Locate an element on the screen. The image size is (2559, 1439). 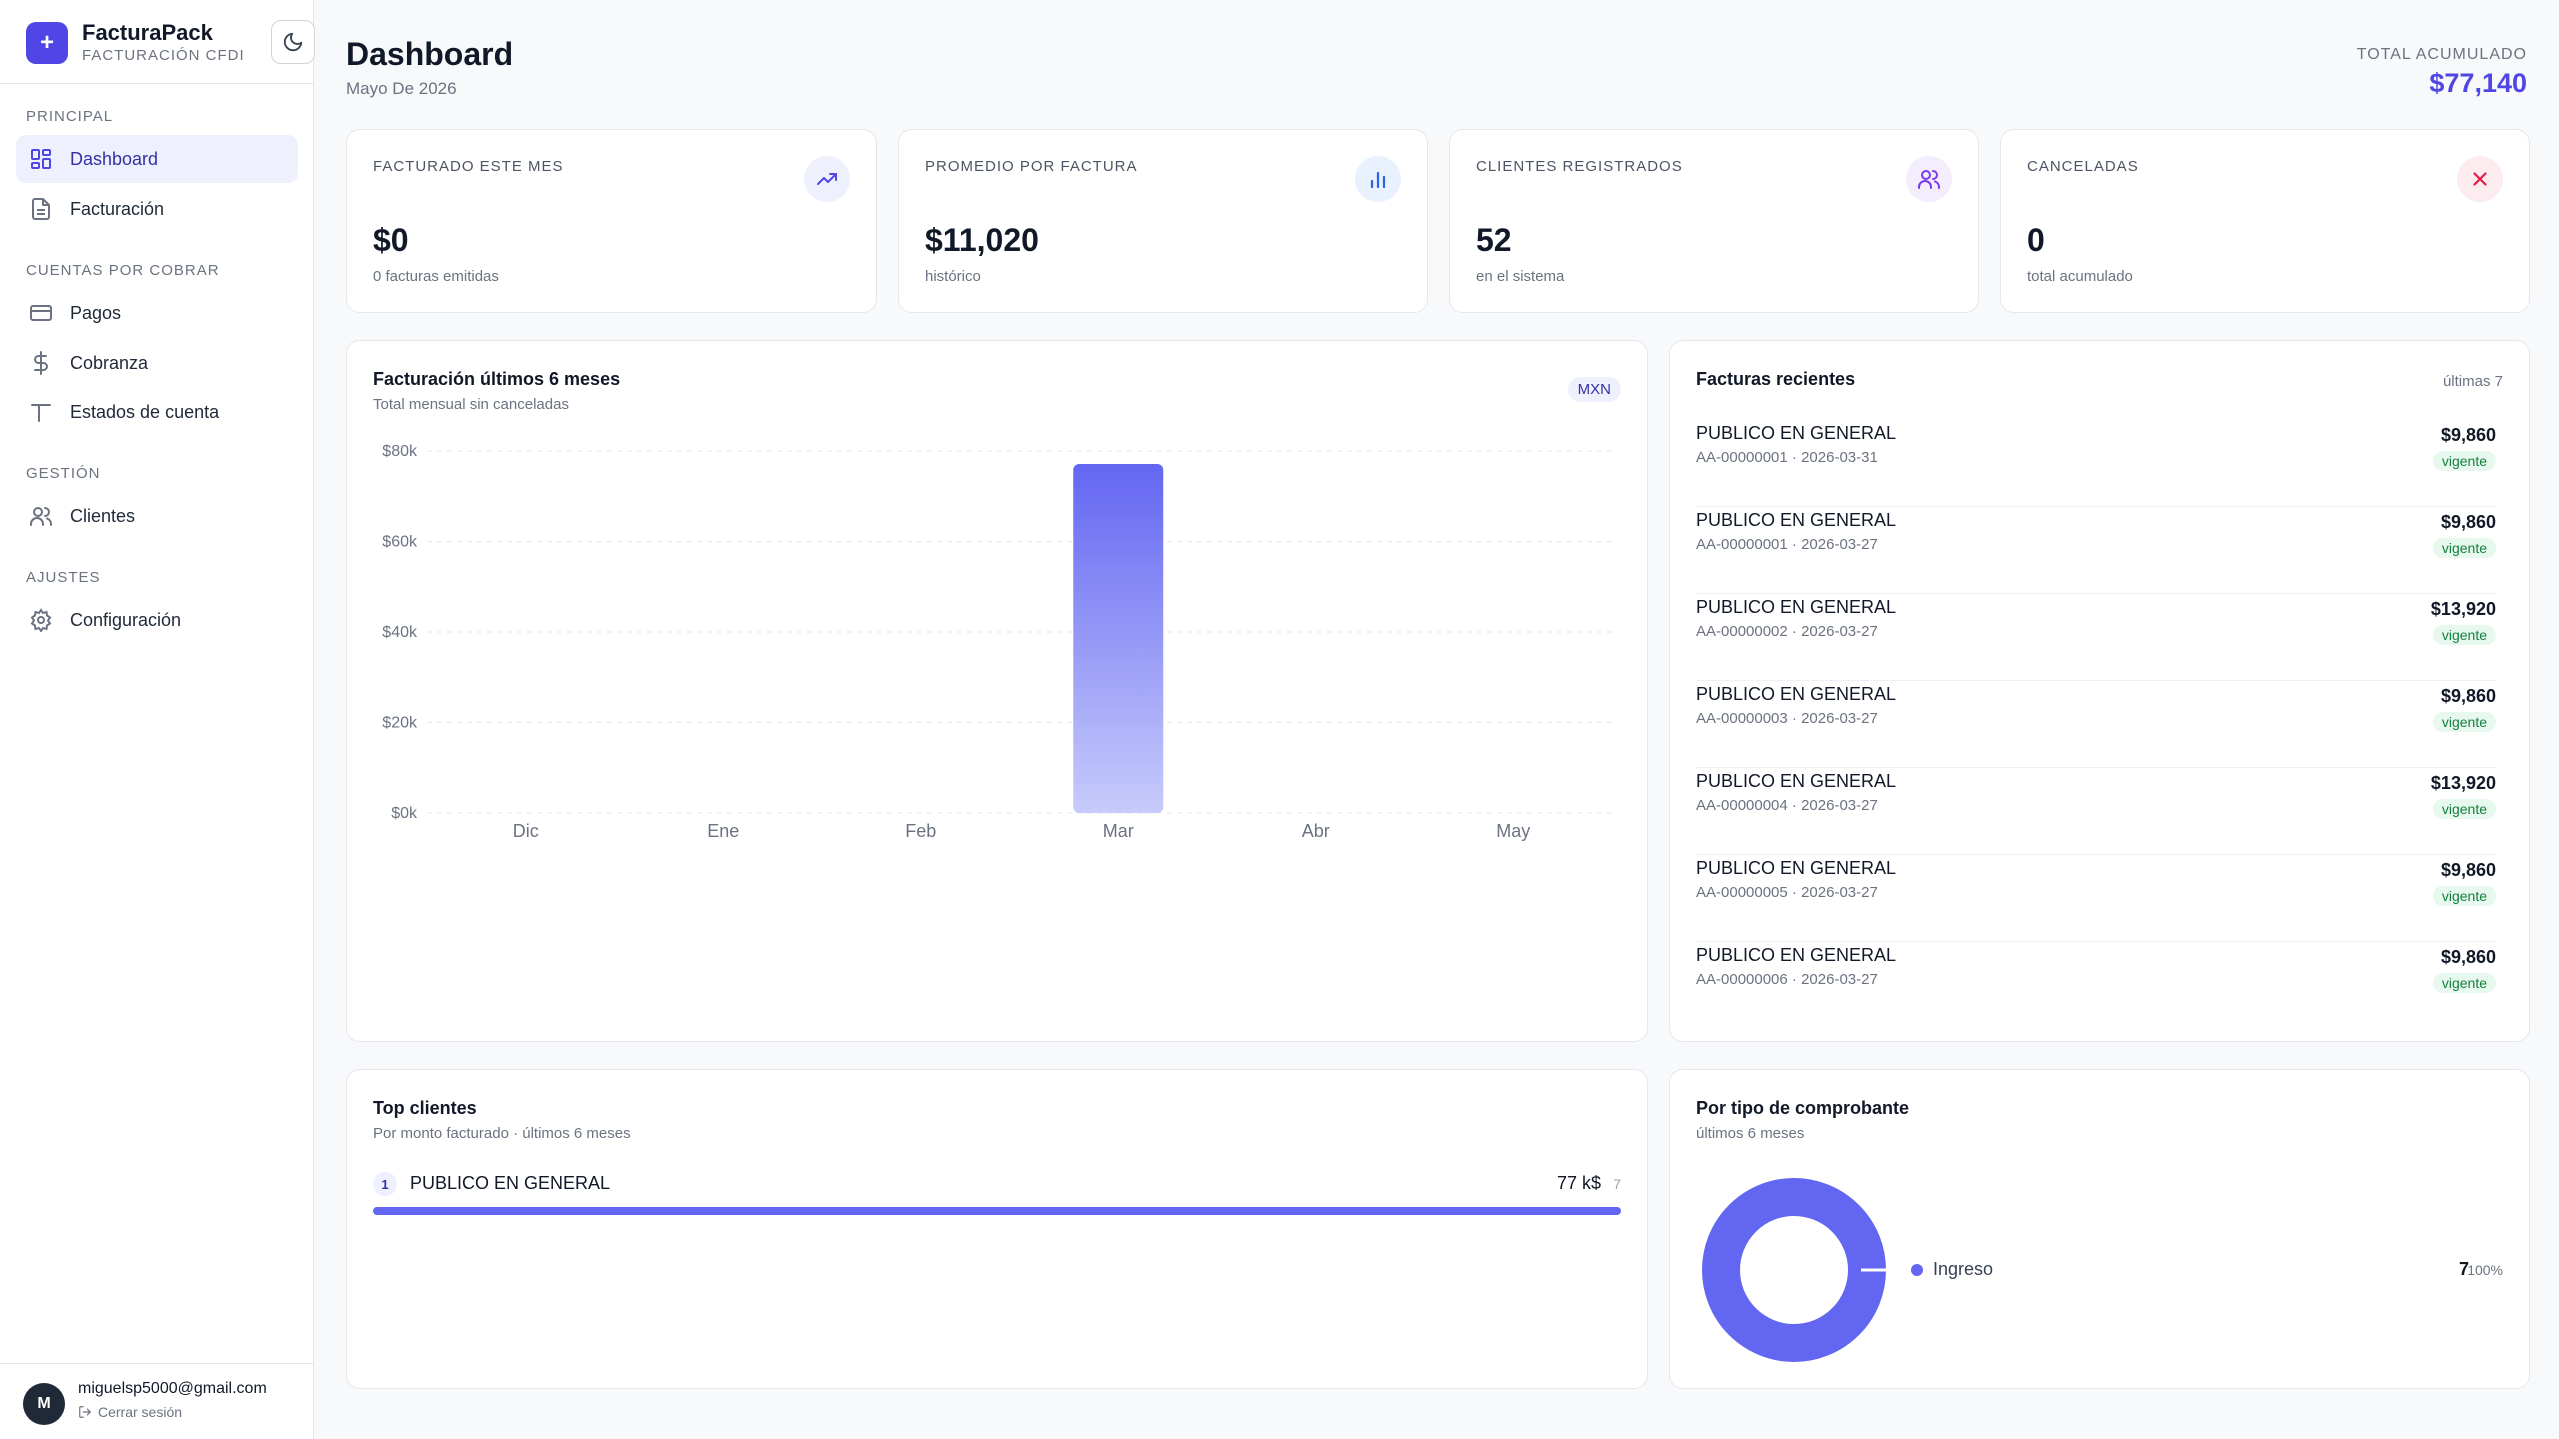
by-type-title: Por tipo de comprobante is located at coordinates (1803, 1108).